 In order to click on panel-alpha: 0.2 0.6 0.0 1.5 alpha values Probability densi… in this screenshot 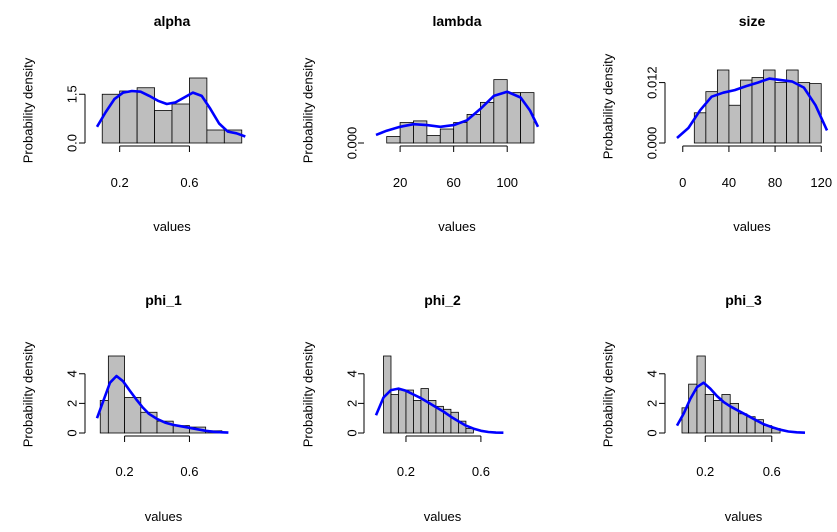, I will do `click(133, 123)`.